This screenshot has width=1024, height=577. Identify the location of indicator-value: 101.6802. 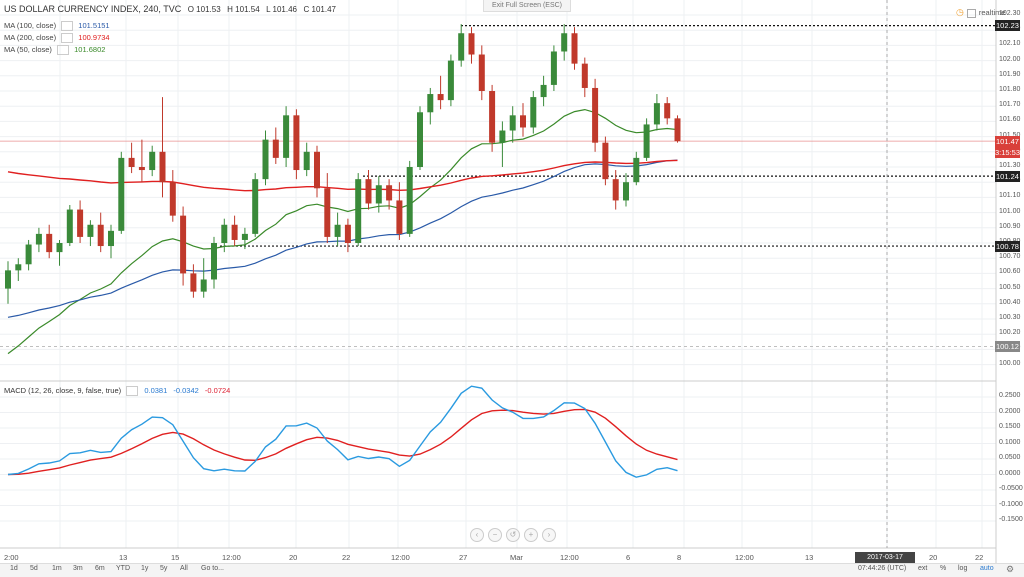
(90, 49).